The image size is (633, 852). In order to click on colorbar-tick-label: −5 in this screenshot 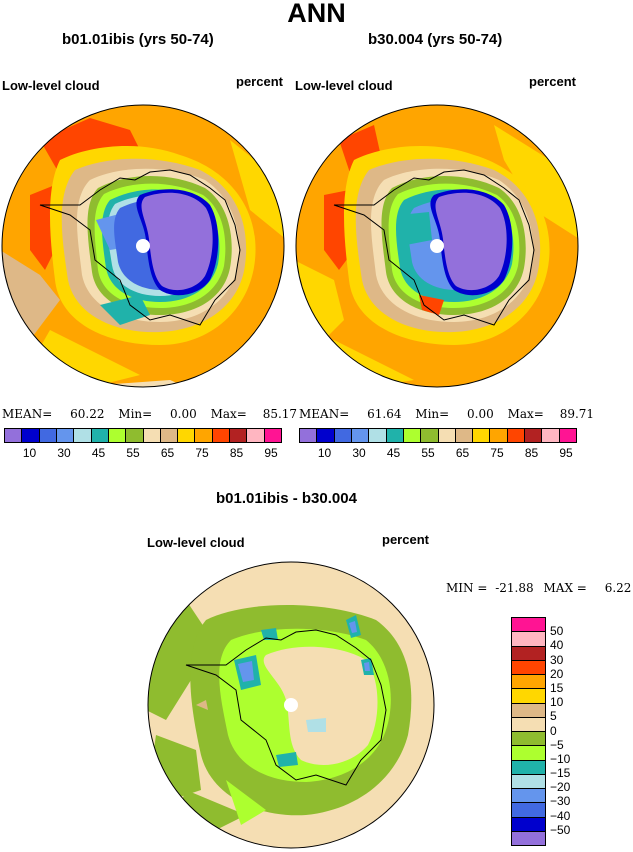, I will do `click(557, 744)`.